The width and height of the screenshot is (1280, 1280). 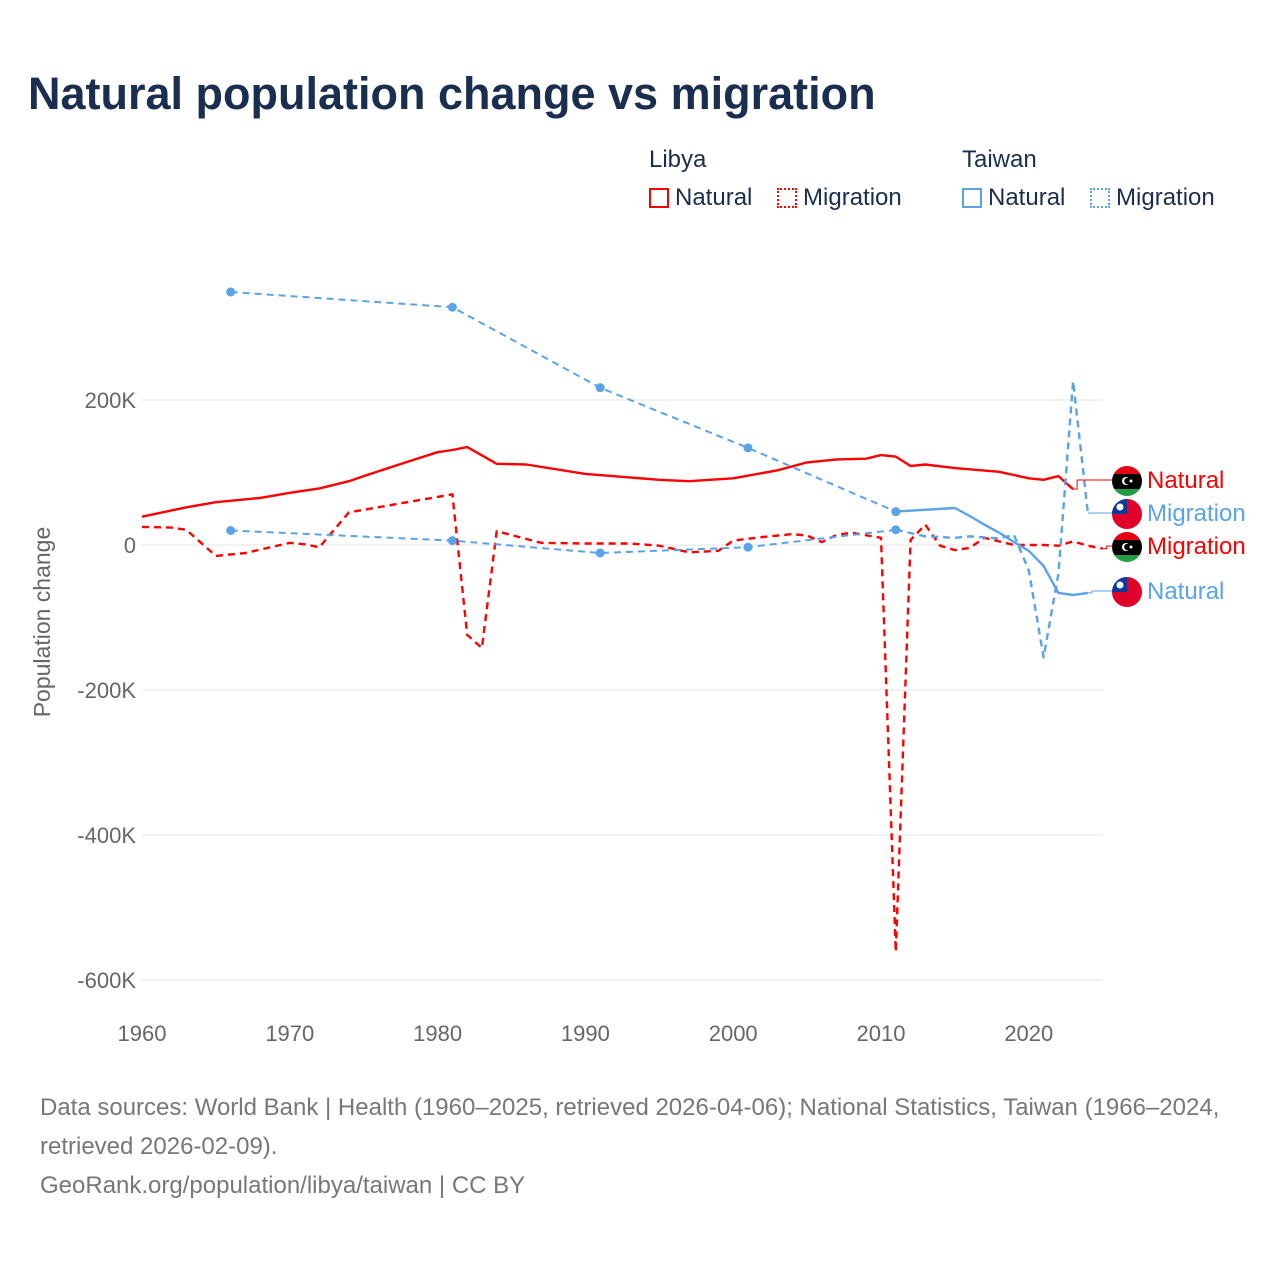 What do you see at coordinates (42, 622) in the screenshot?
I see `y-axis-label: Population change` at bounding box center [42, 622].